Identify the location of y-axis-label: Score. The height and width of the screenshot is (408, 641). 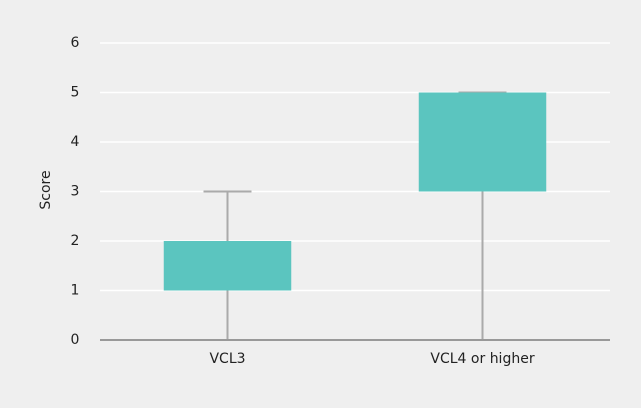
(46, 189).